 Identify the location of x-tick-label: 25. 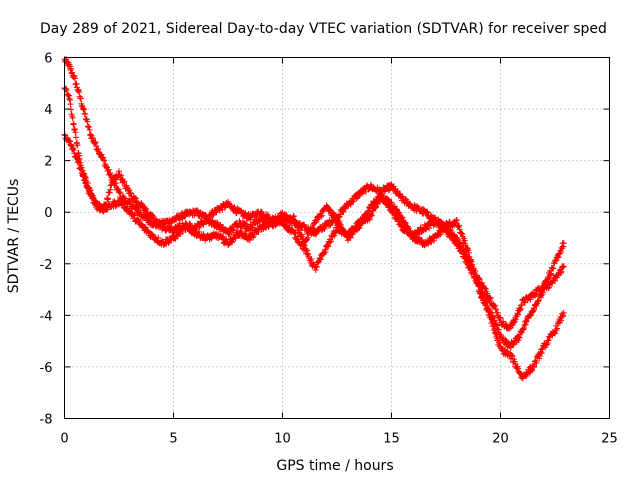
(609, 439).